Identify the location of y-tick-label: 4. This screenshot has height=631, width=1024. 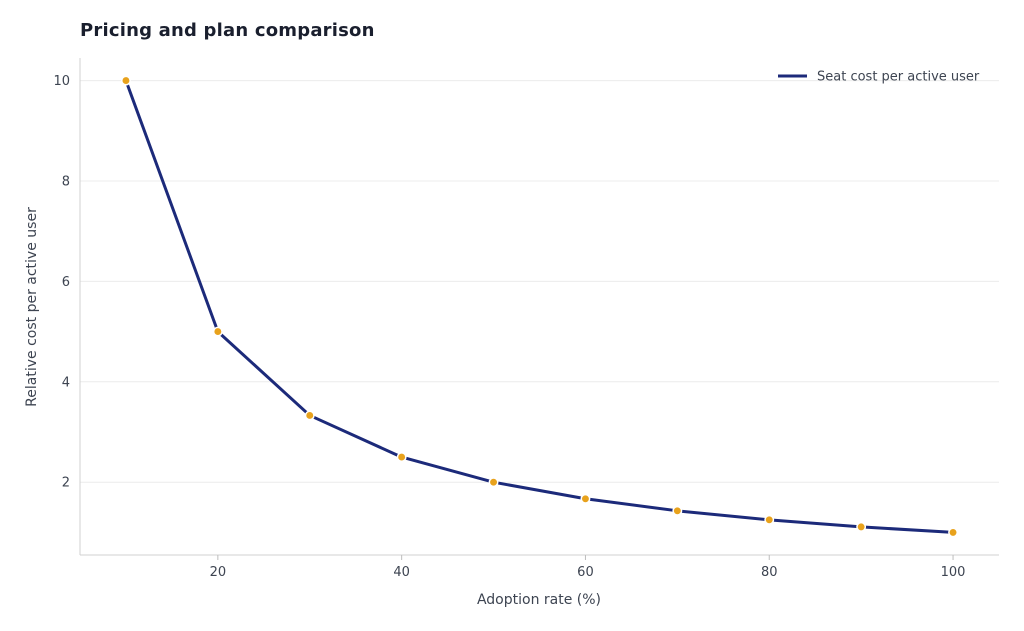
(66, 382).